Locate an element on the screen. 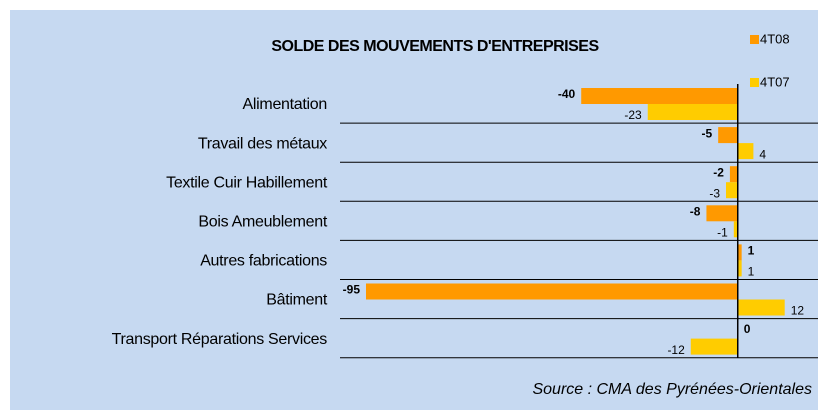 This screenshot has width=818, height=414. category-label: Transport Réparations Services is located at coordinates (220, 339).